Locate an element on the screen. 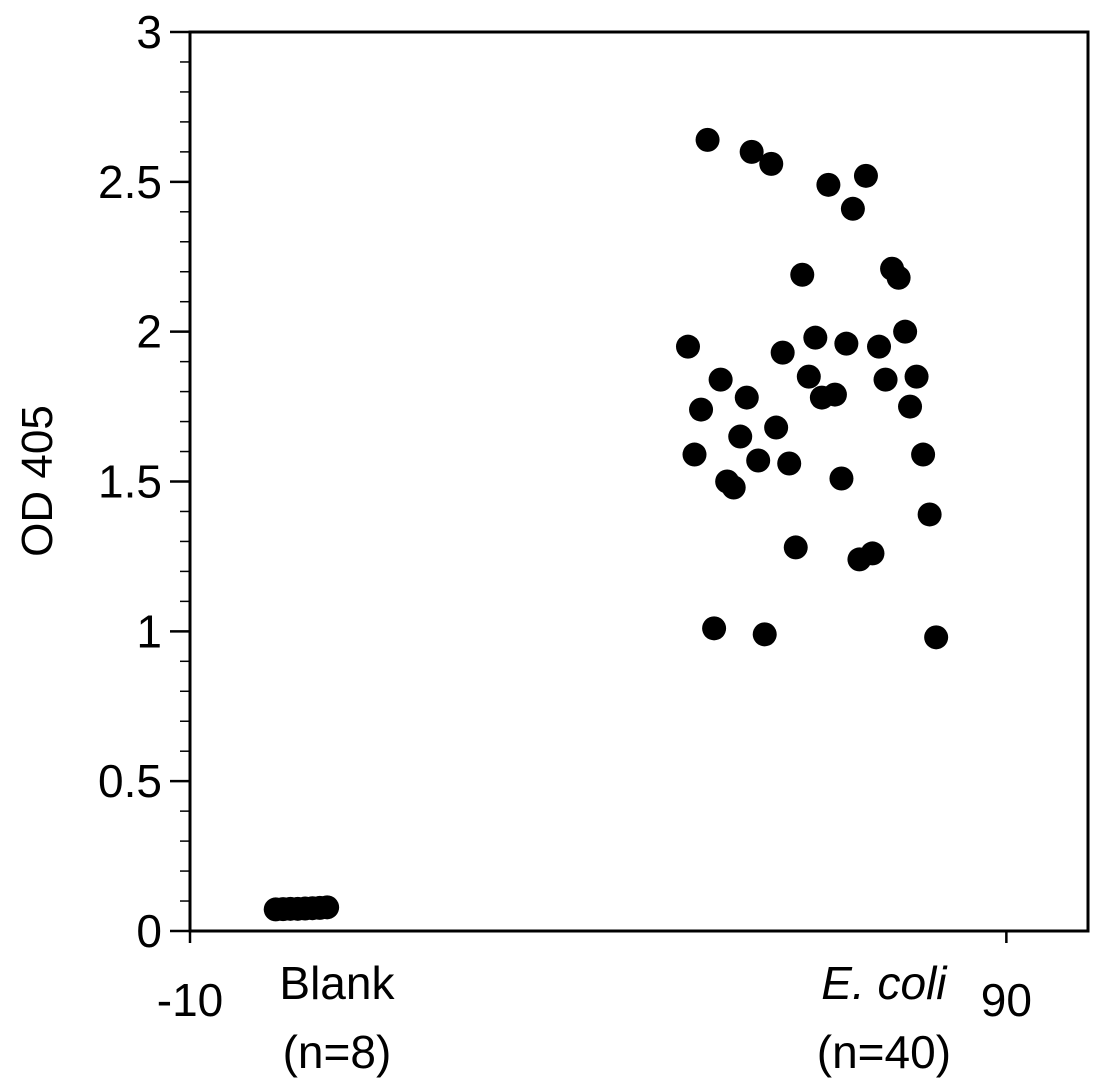  y-tick-label: 0 is located at coordinates (149, 931).